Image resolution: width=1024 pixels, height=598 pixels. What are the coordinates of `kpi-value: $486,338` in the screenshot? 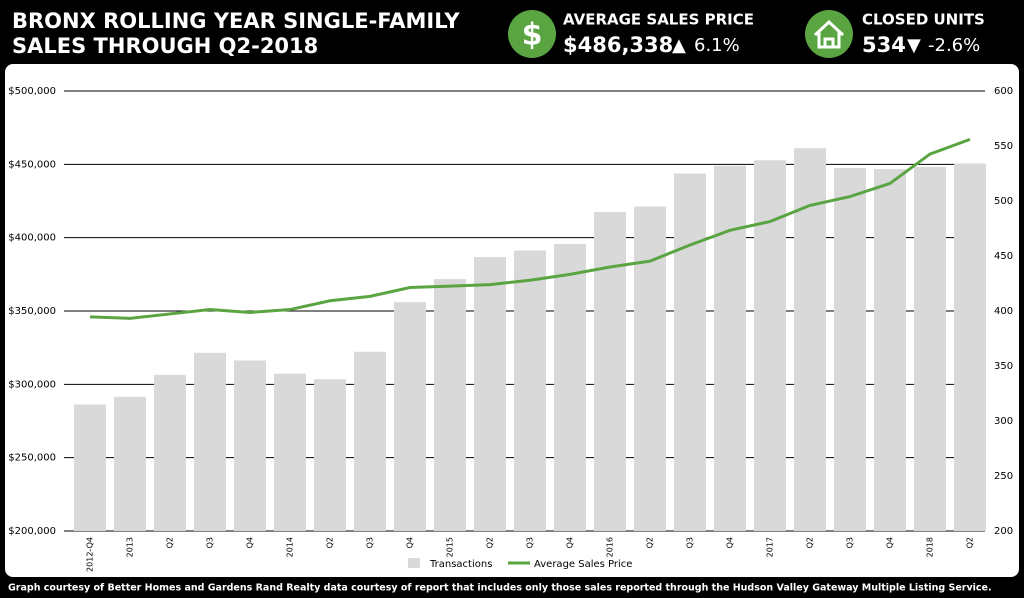 It's located at (618, 45).